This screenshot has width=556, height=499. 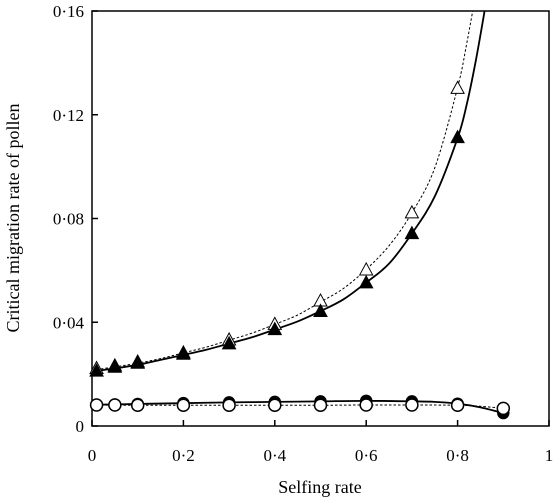 What do you see at coordinates (68, 11) in the screenshot?
I see `y-tick-label: 0·16` at bounding box center [68, 11].